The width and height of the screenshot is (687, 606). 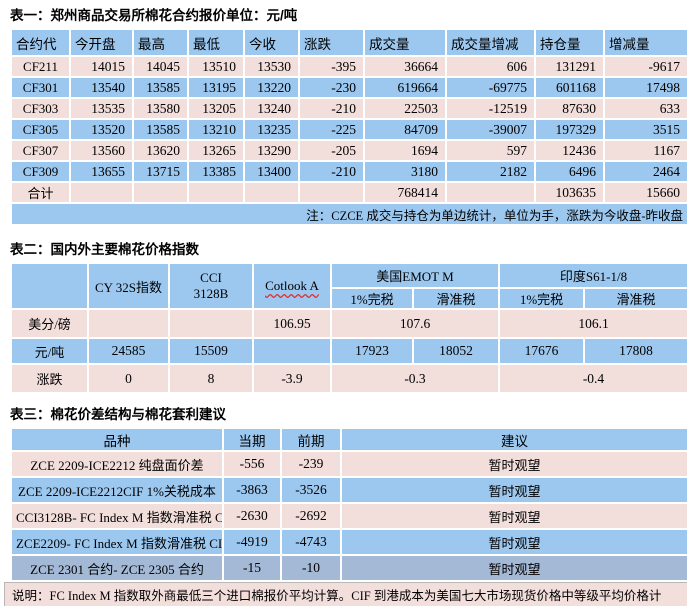 I want to click on cell-total-volume: 768414, so click(x=405, y=192).